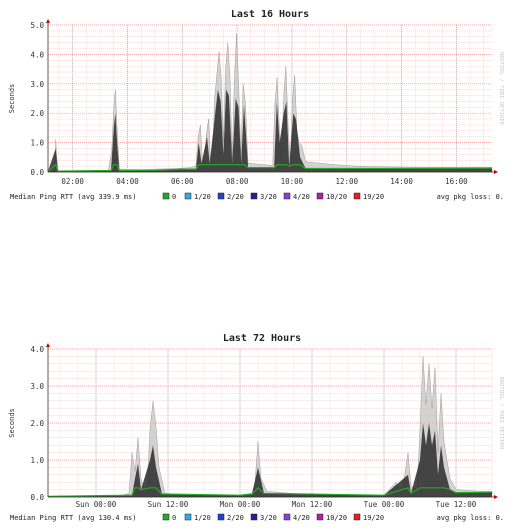  I want to click on x-tick-label: Tue 00:00, so click(384, 504).